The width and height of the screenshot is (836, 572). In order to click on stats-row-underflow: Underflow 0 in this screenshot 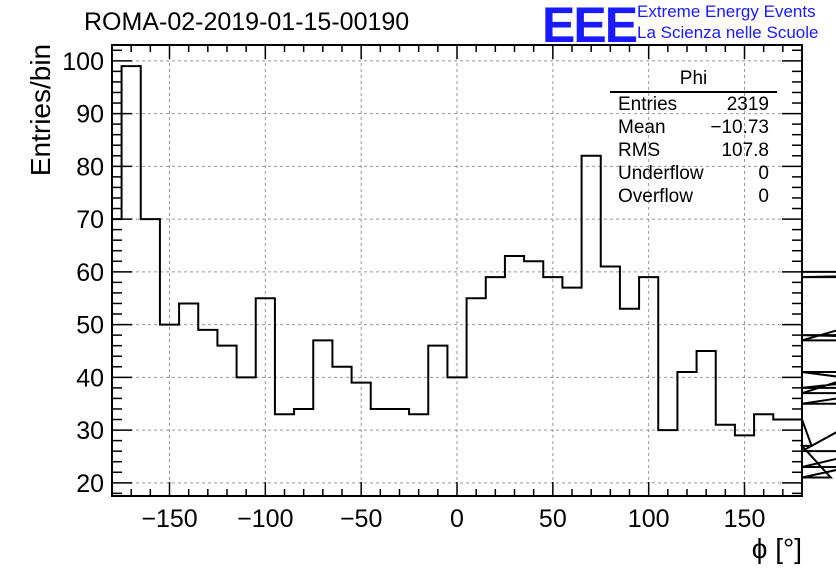, I will do `click(693, 173)`.